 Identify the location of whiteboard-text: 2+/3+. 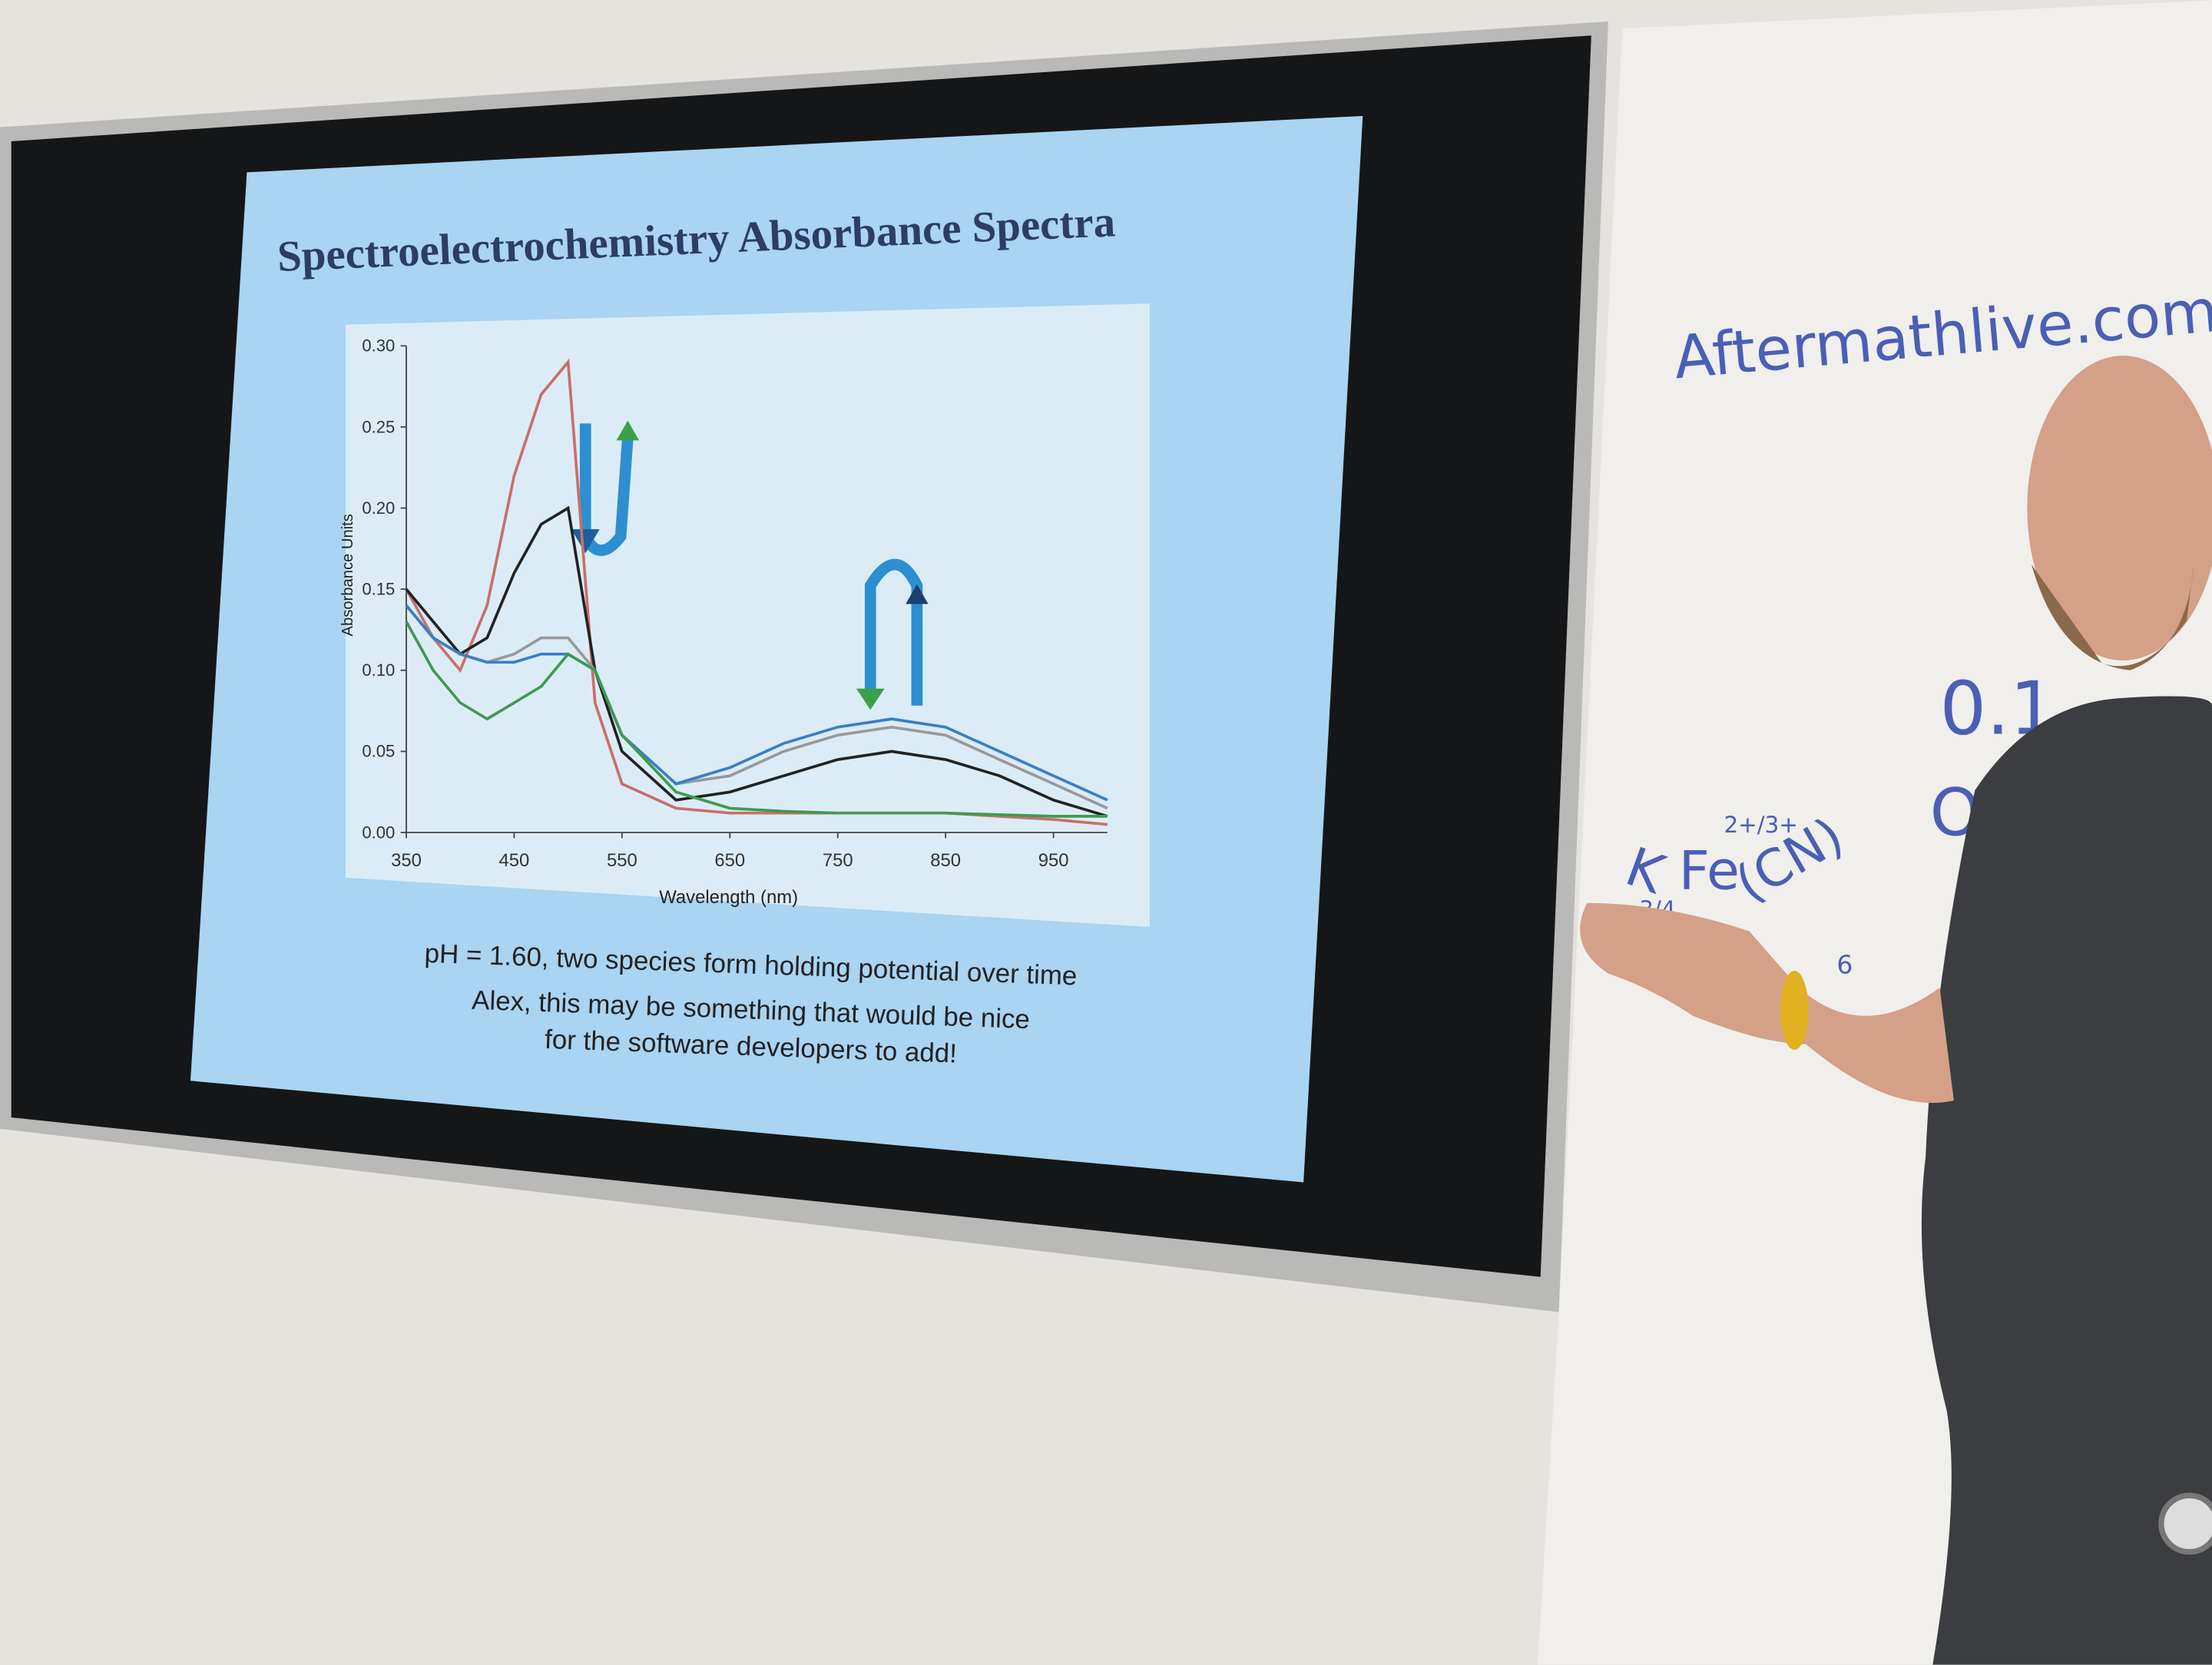
(1761, 825).